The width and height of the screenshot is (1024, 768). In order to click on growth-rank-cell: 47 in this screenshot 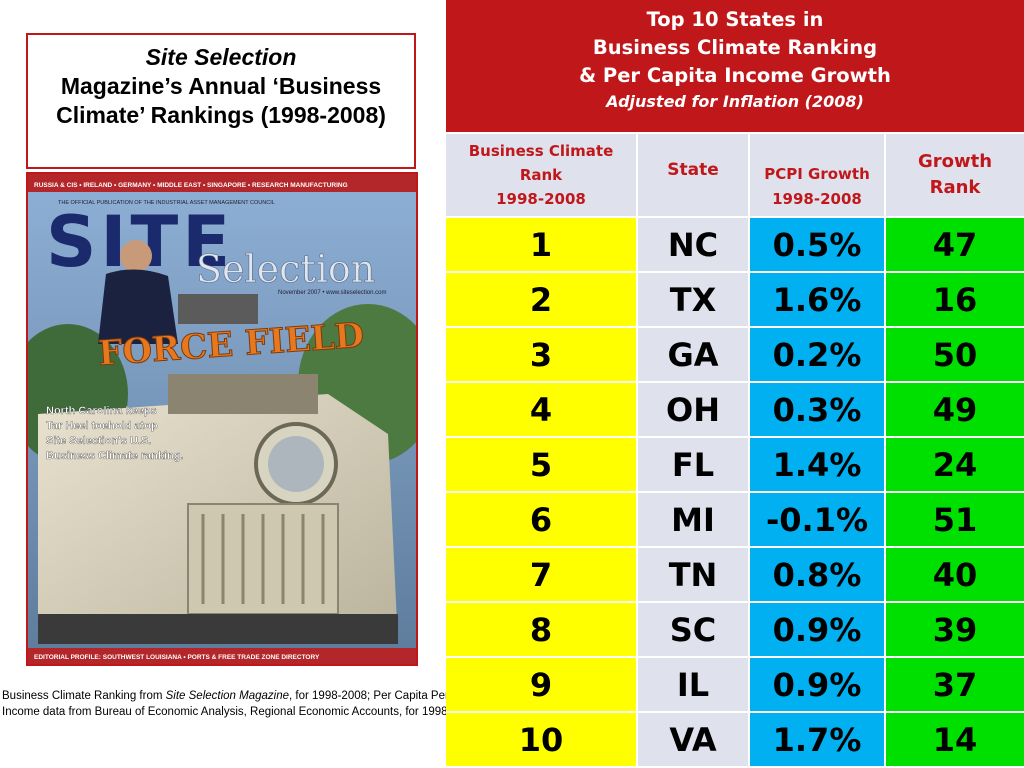, I will do `click(955, 244)`.